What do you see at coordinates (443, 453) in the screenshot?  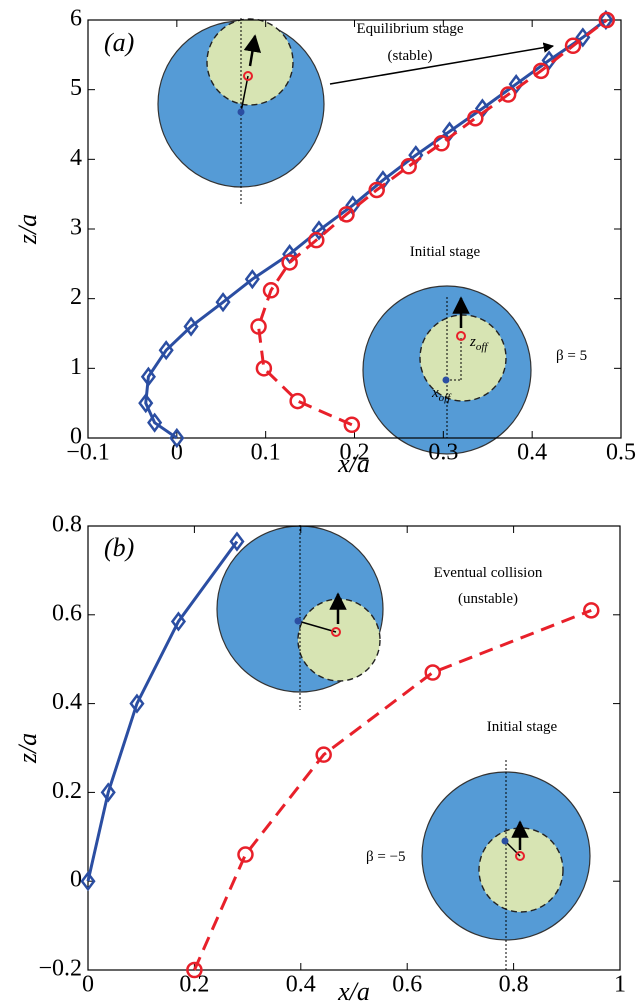 I see `x-tick-label: 0.3` at bounding box center [443, 453].